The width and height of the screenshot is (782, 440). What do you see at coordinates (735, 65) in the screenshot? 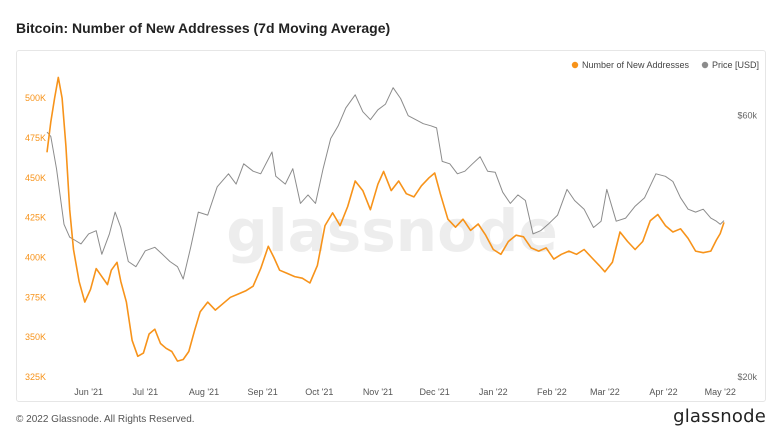
I see `legend-label-price: Price [USD]` at bounding box center [735, 65].